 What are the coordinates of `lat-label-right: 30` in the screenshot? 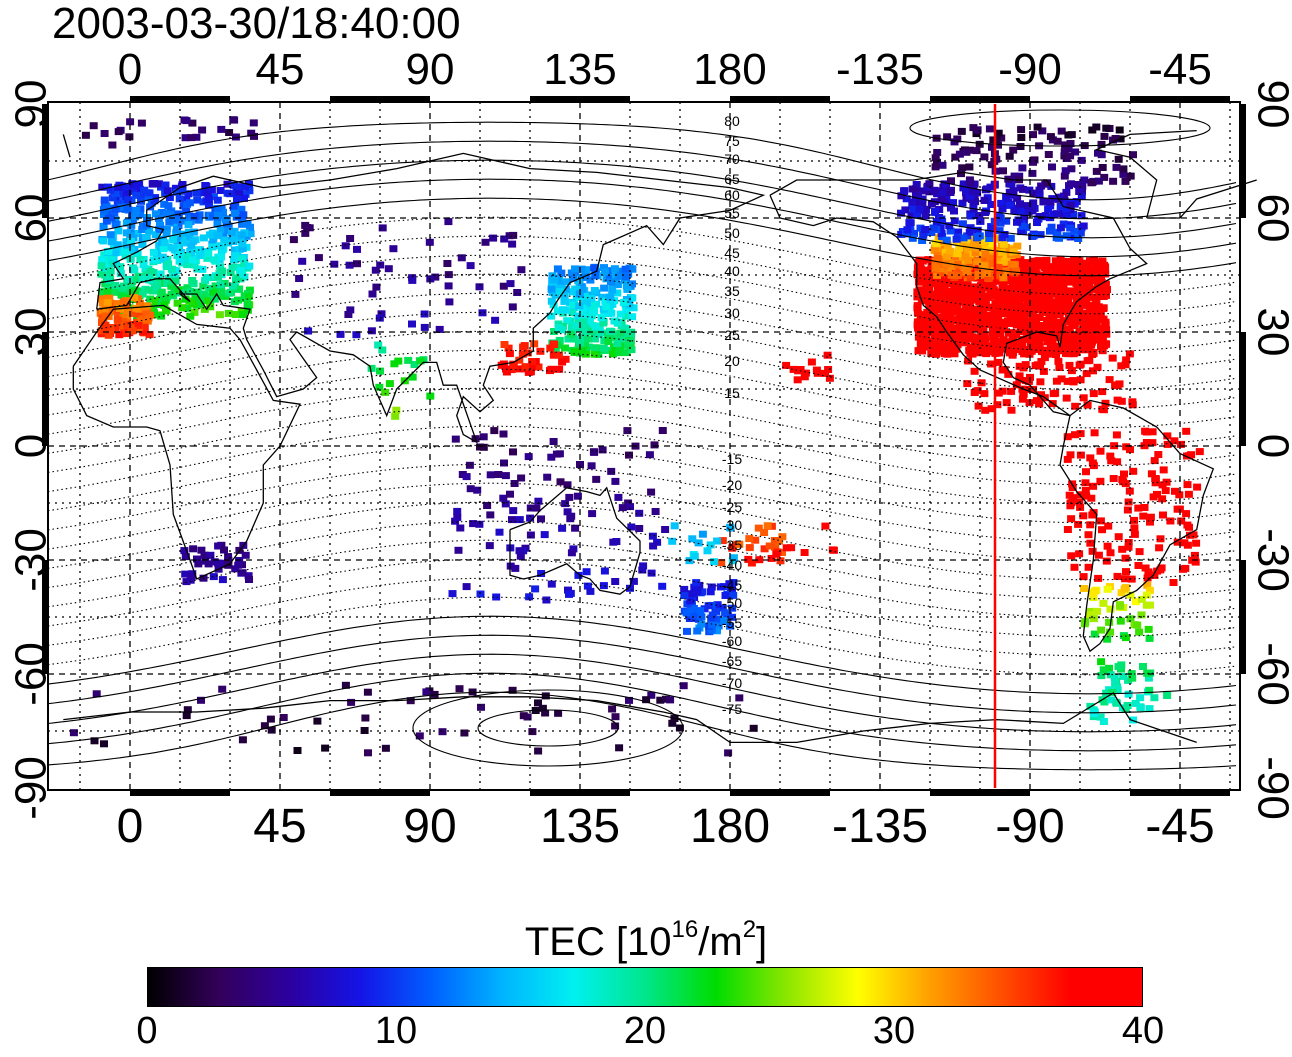 It's located at (1270, 332).